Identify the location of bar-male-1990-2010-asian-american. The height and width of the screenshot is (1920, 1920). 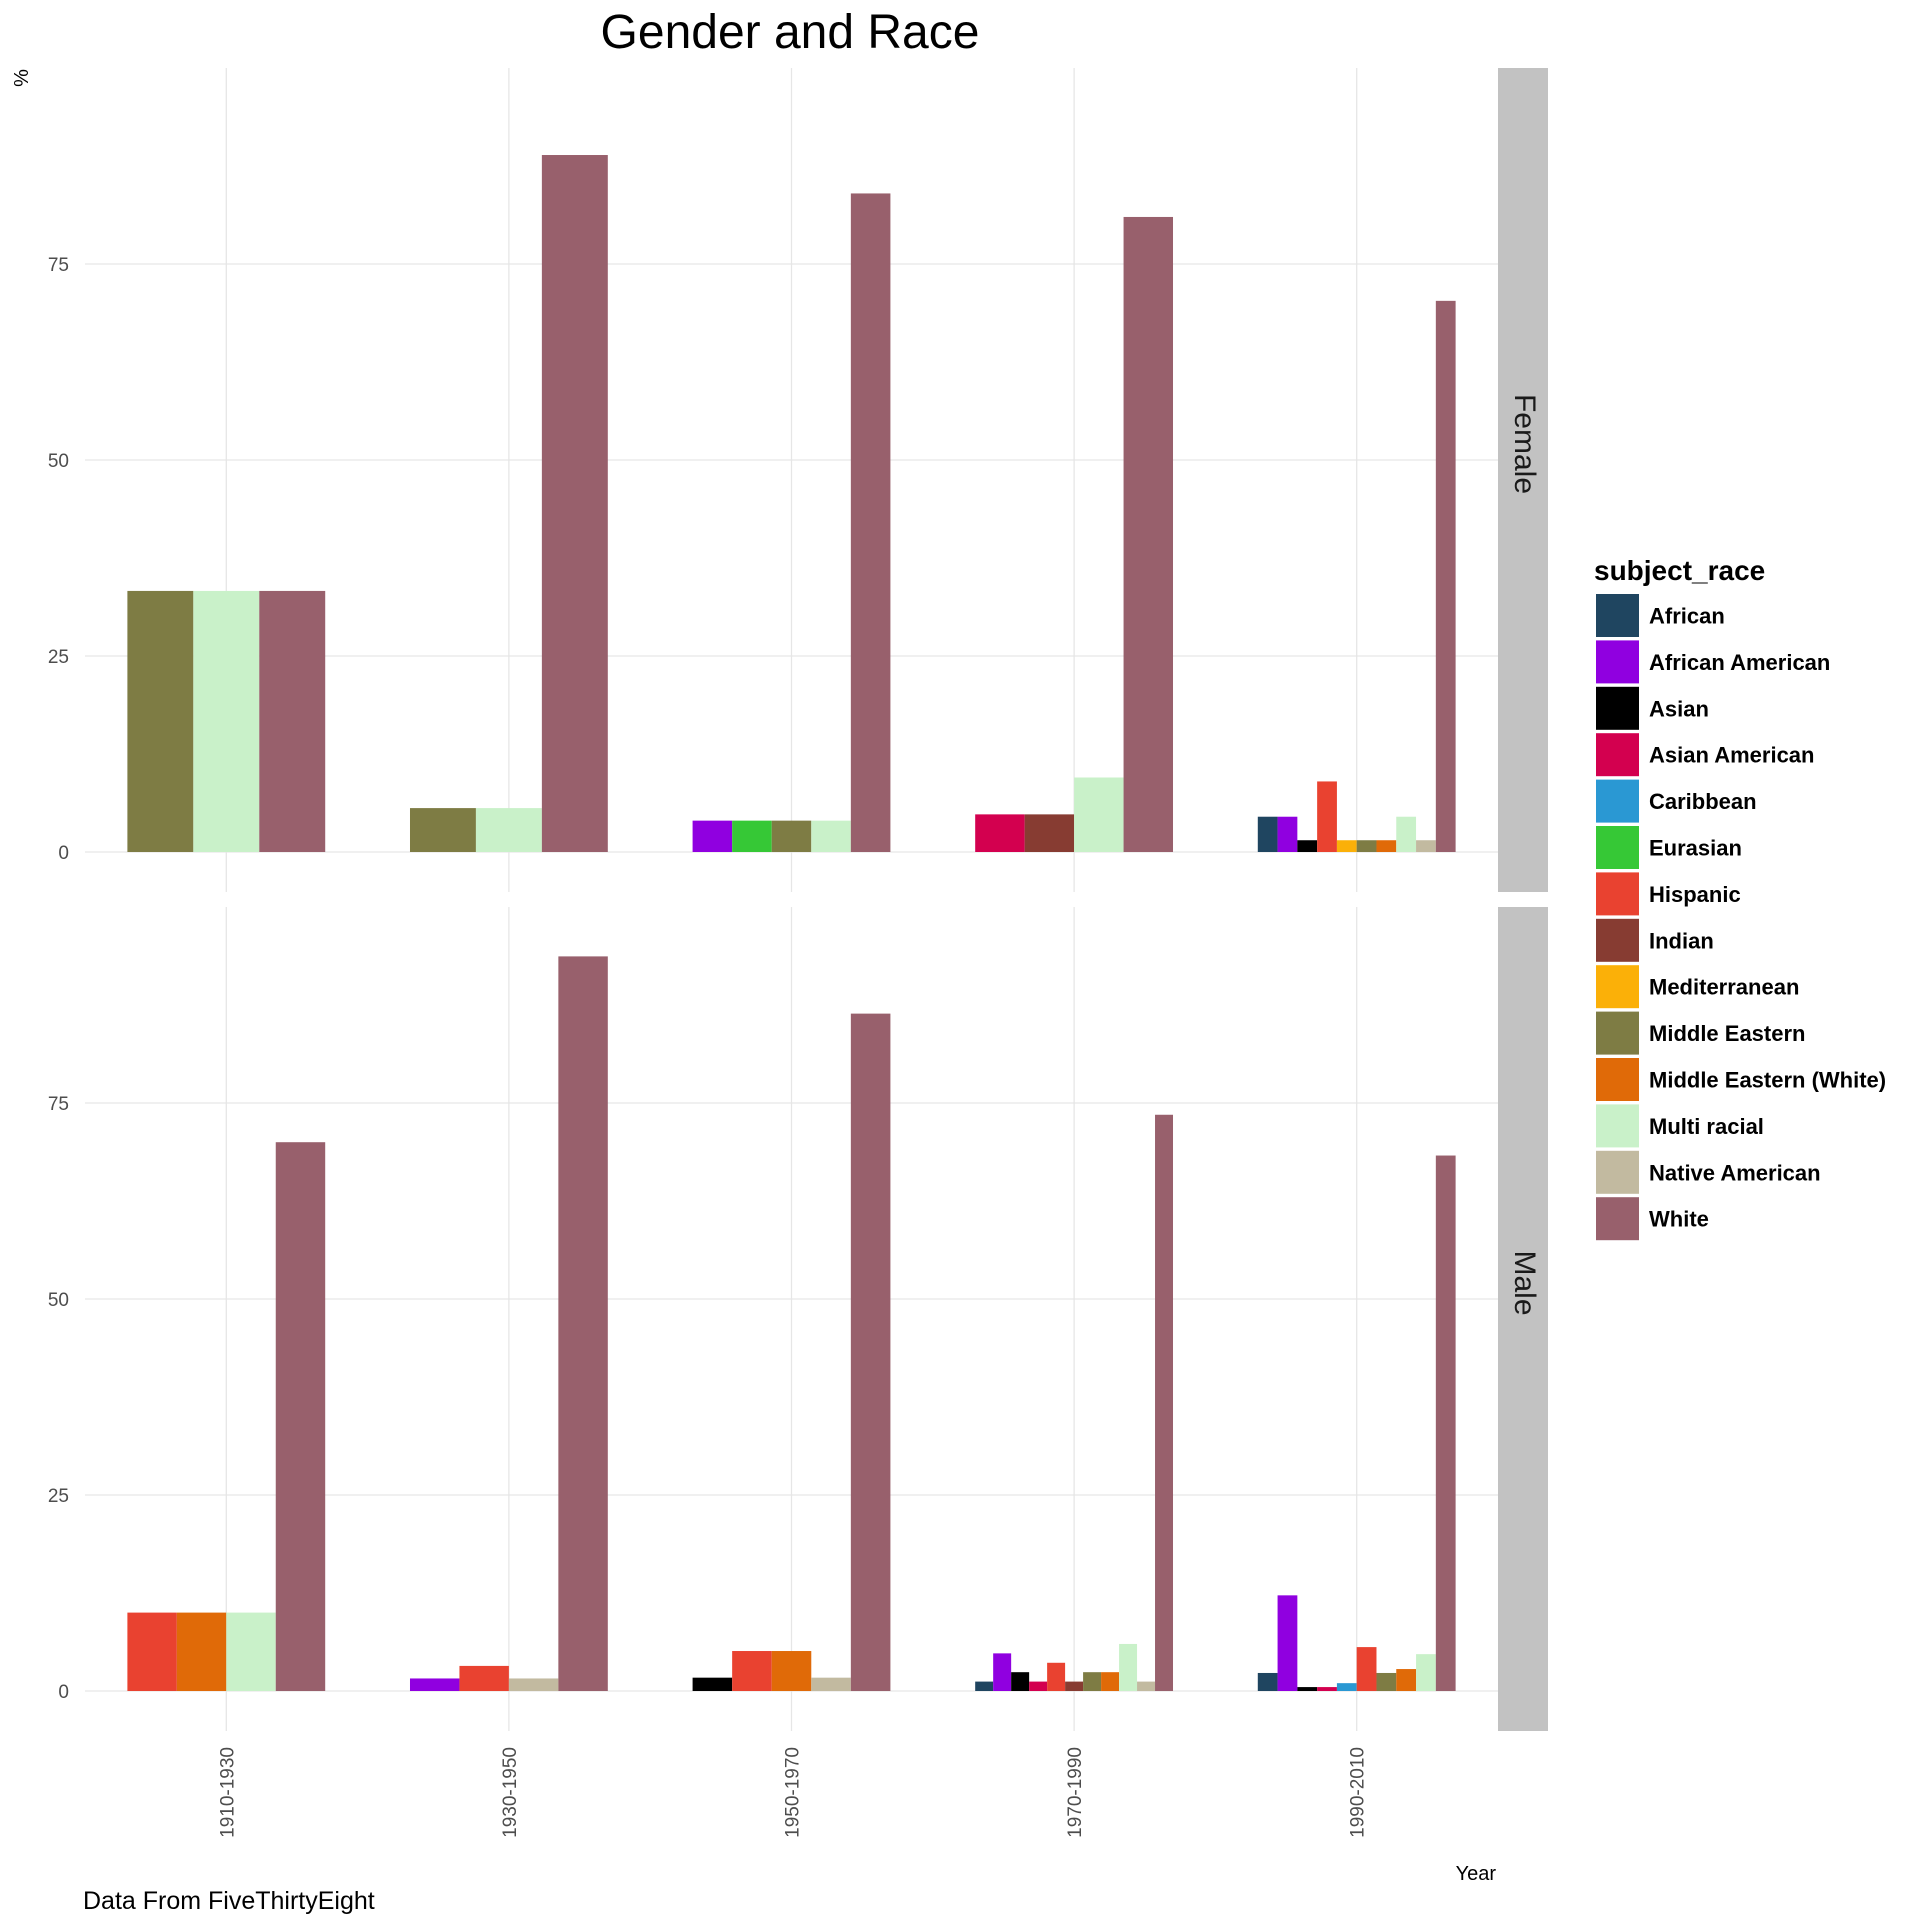
(1327, 1689).